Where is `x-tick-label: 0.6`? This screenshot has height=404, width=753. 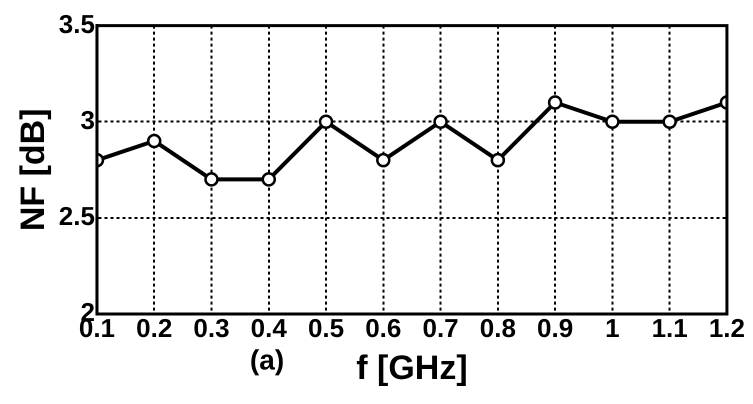
x-tick-label: 0.6 is located at coordinates (383, 327).